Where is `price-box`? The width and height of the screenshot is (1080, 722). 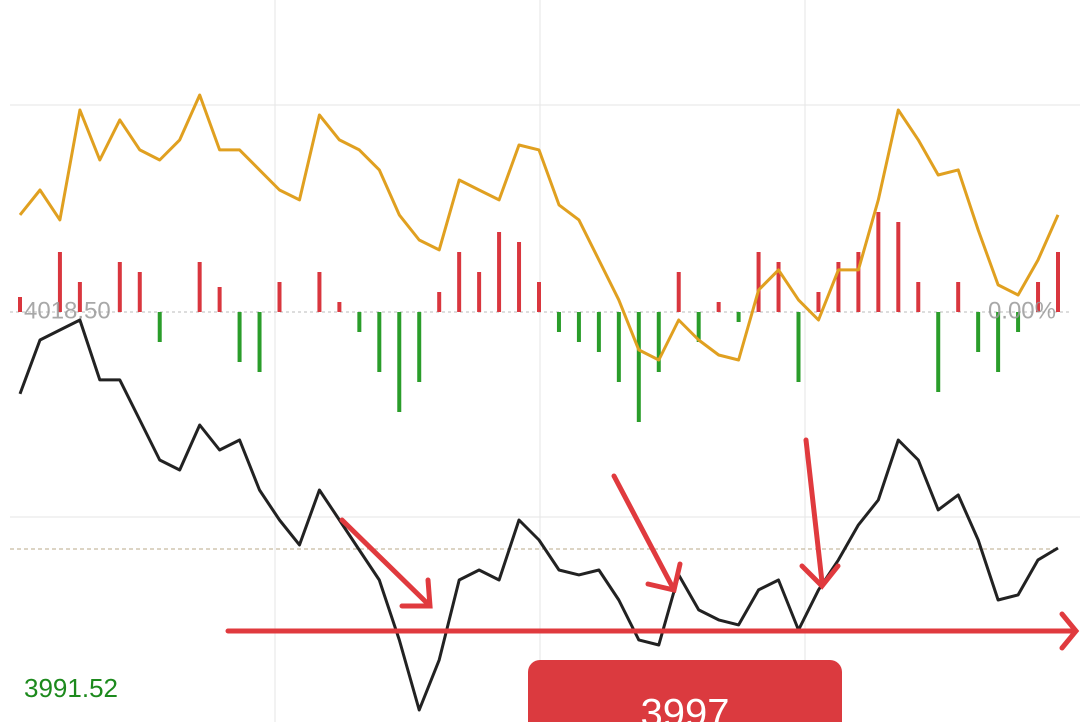 price-box is located at coordinates (685, 691).